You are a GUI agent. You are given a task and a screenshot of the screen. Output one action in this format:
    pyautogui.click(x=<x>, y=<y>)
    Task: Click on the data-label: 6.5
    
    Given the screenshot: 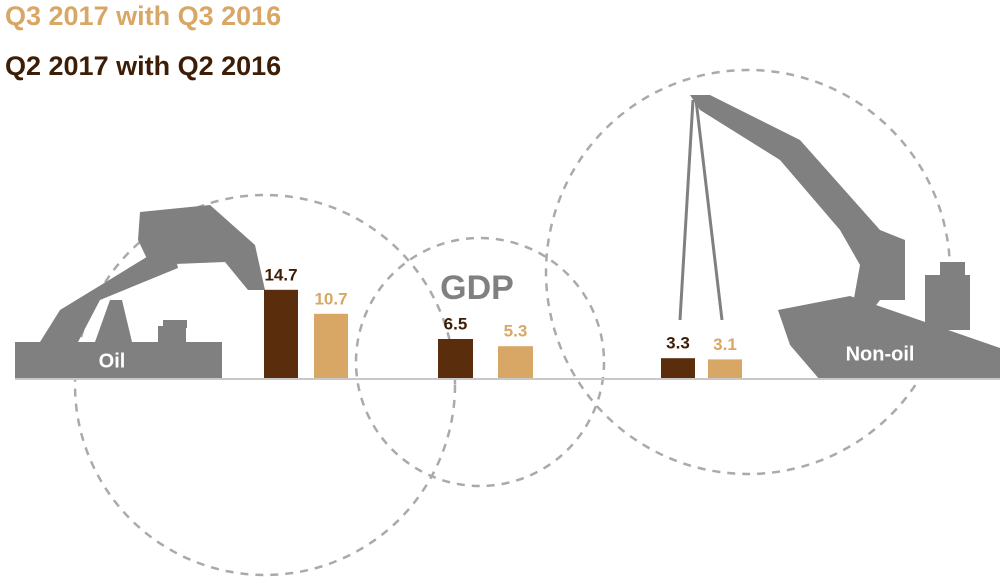 What is the action you would take?
    pyautogui.click(x=456, y=323)
    